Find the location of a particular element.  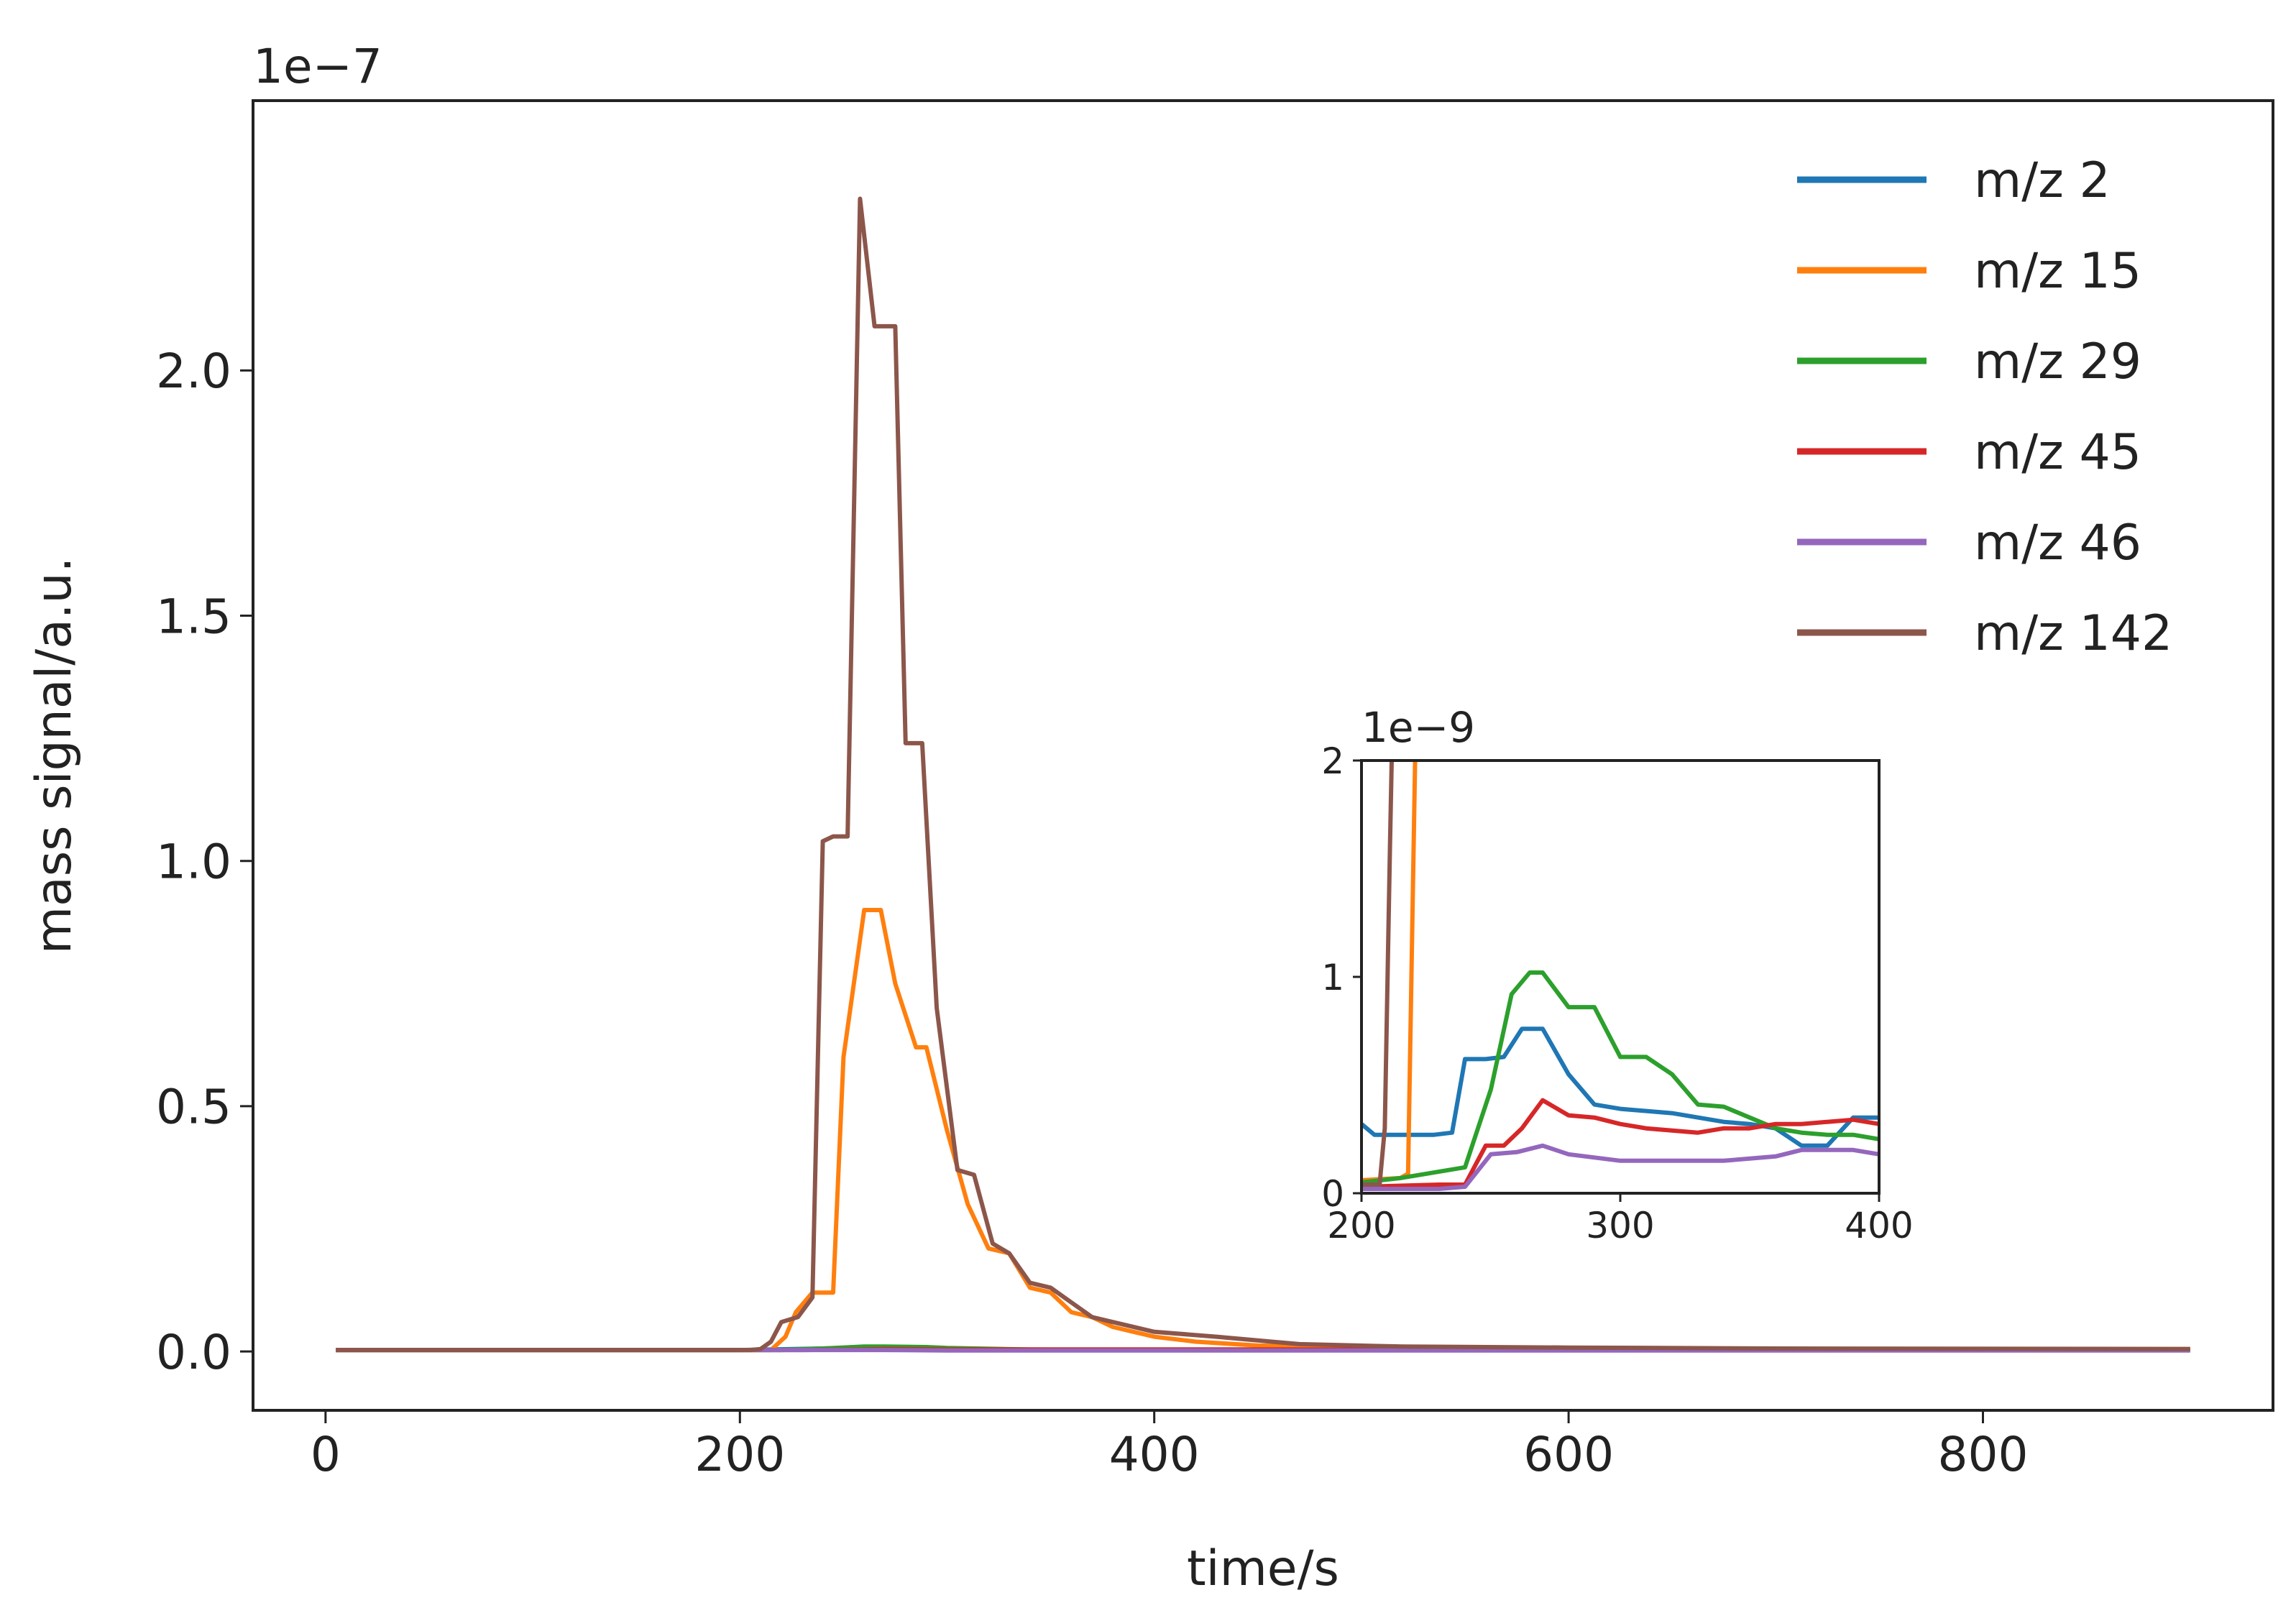

main-y-tick-label: 1.5 is located at coordinates (194, 616).